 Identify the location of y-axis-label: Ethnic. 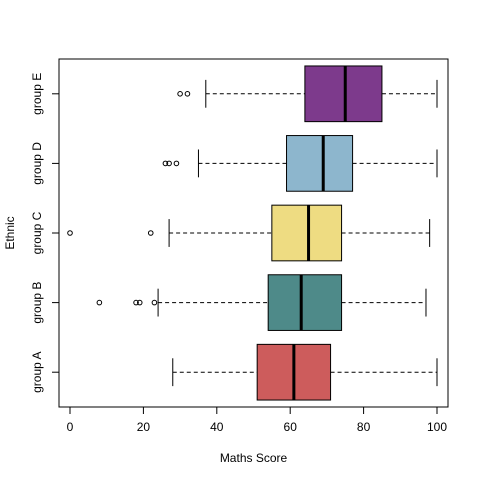
(10, 232).